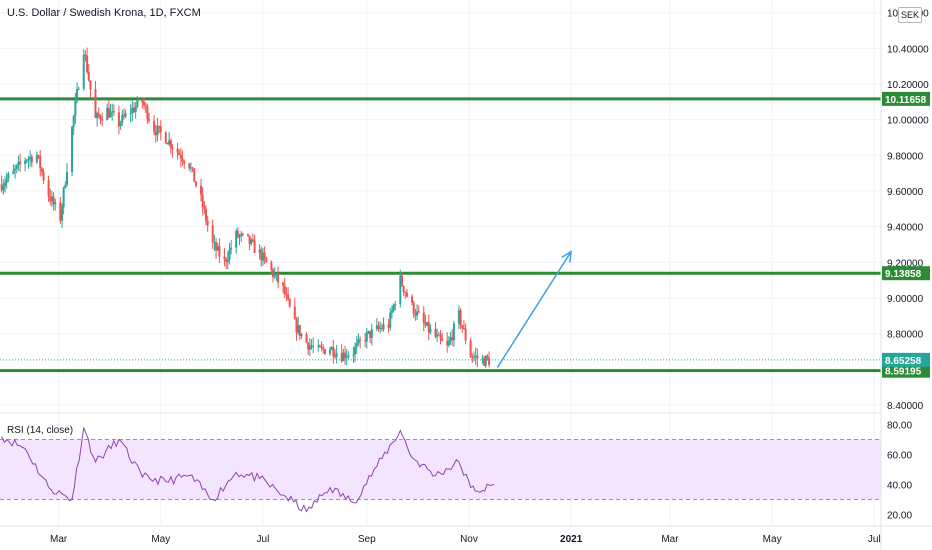 The width and height of the screenshot is (932, 550). What do you see at coordinates (899, 426) in the screenshot?
I see `rsi-tick-label: 80.00` at bounding box center [899, 426].